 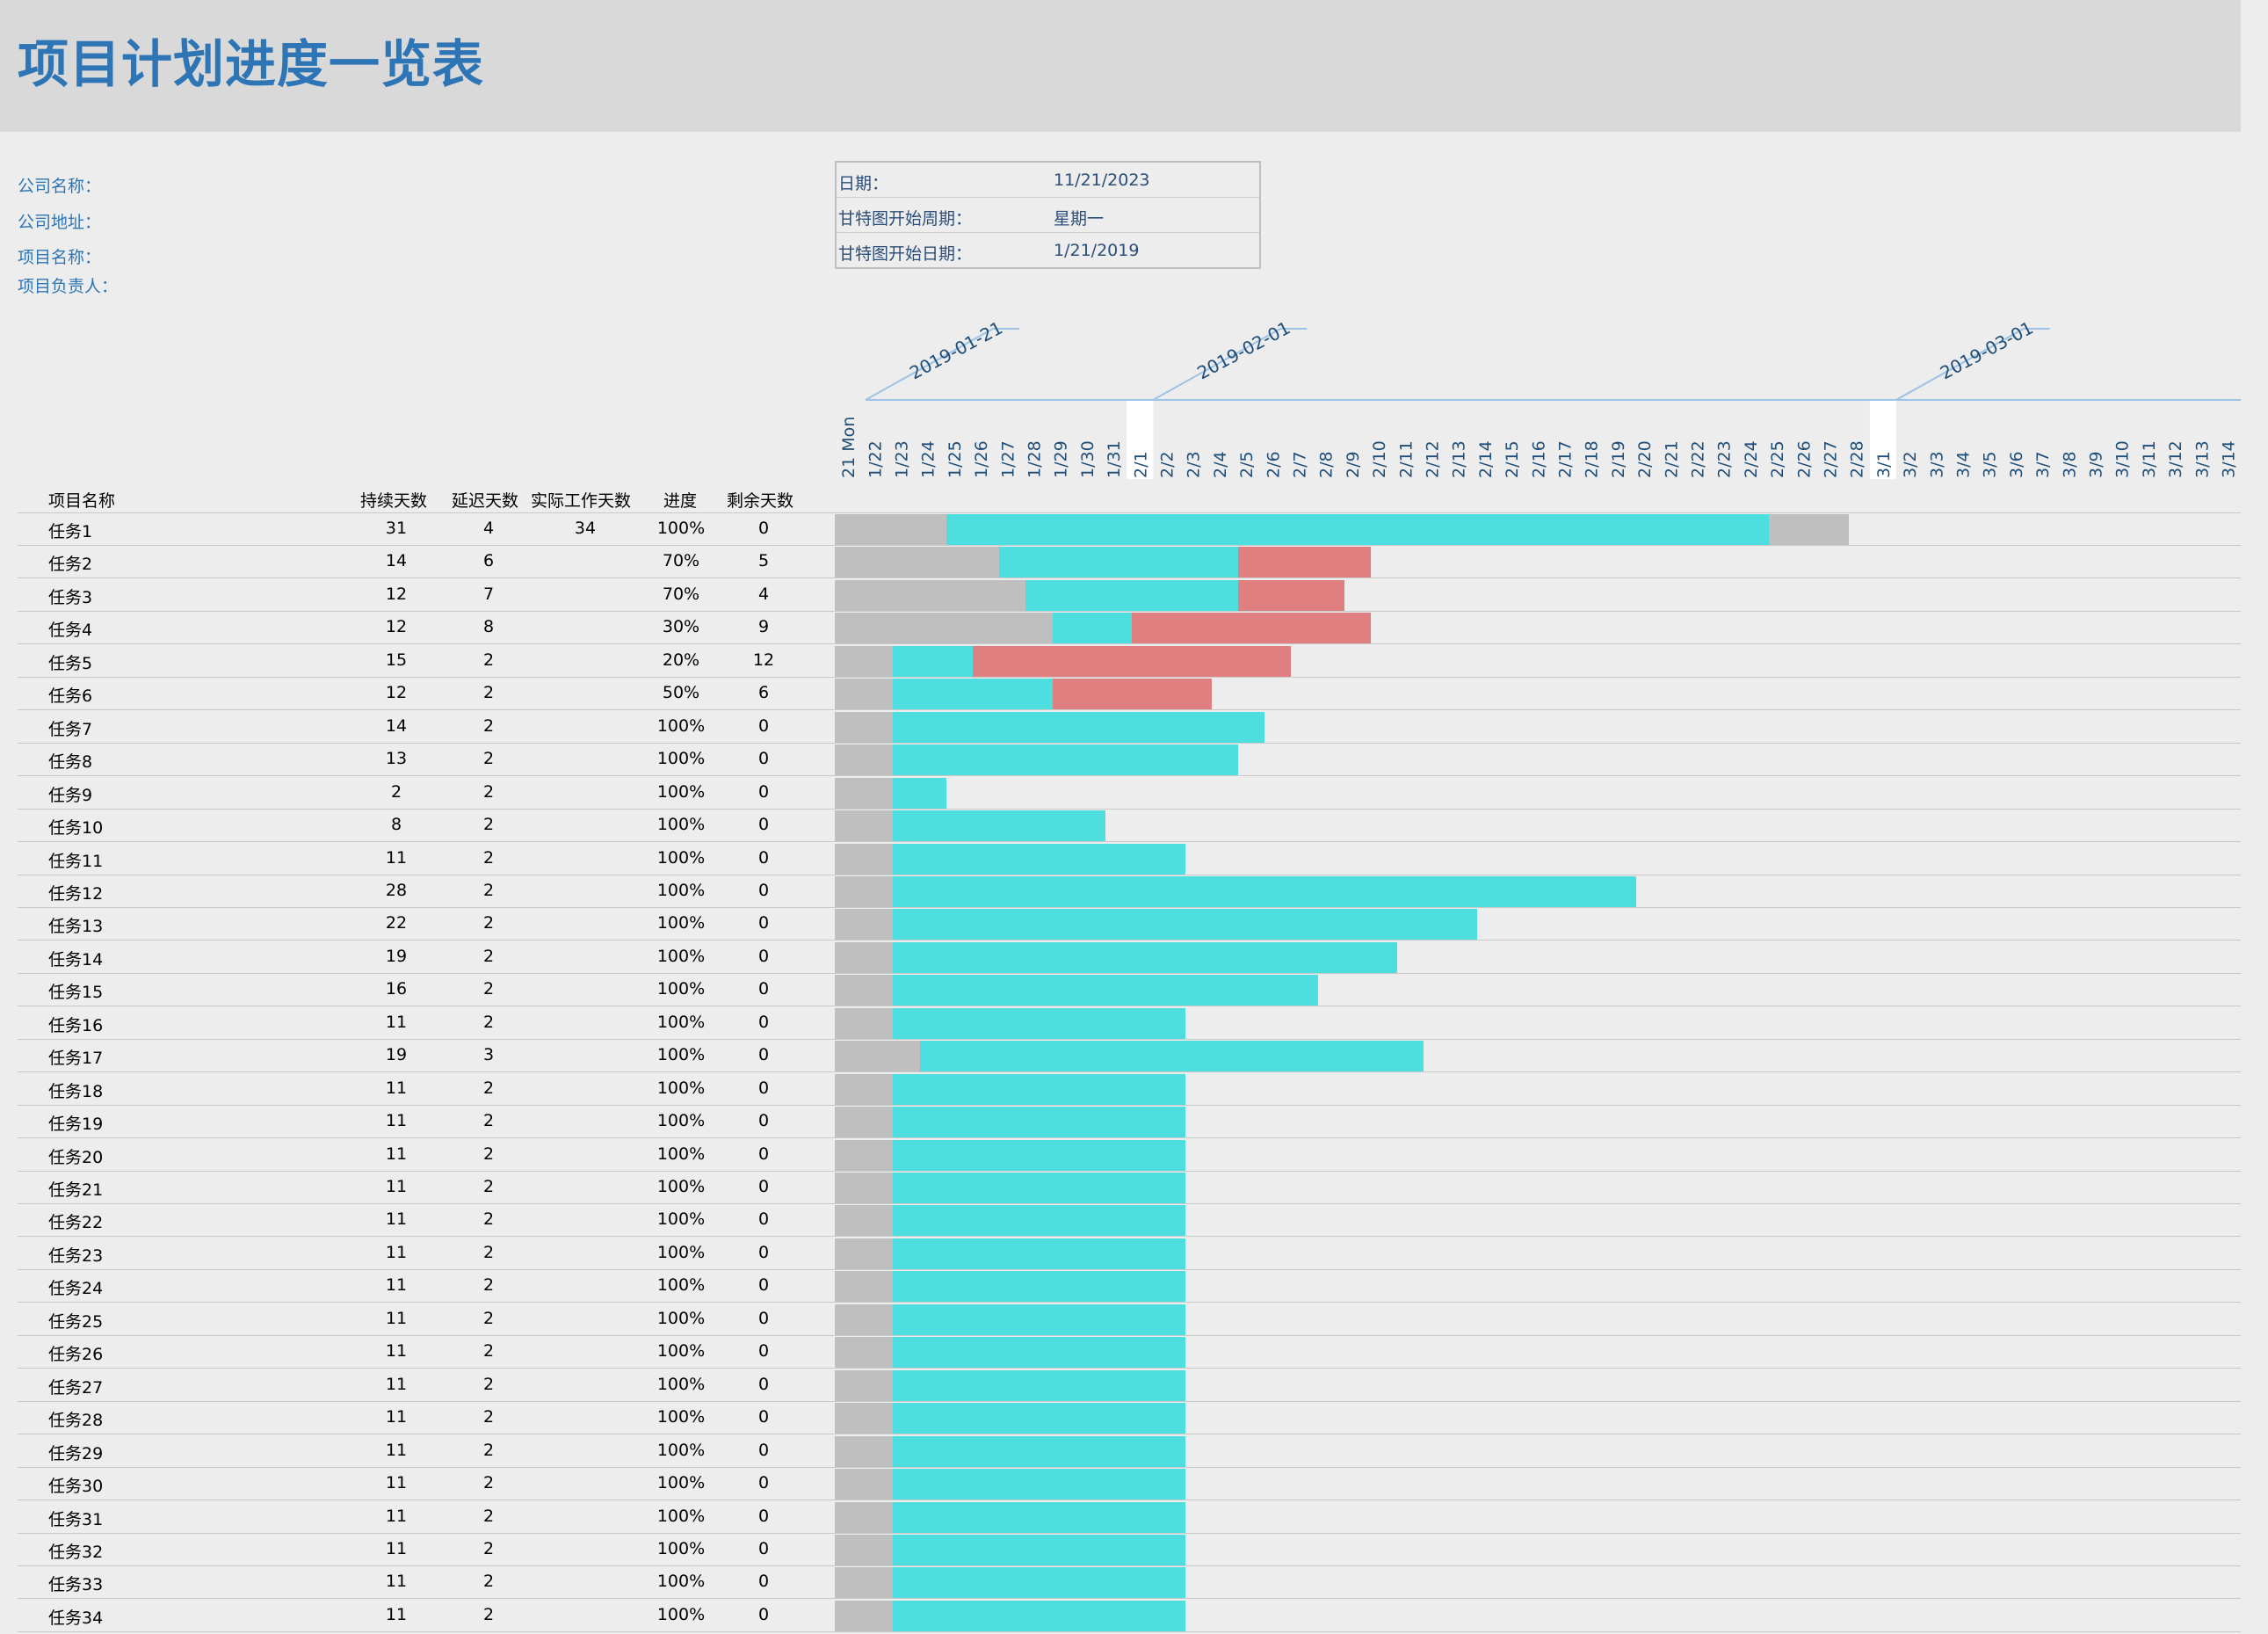 I want to click on table-row: 任务22 11 2 100% 0, so click(x=1120, y=1221).